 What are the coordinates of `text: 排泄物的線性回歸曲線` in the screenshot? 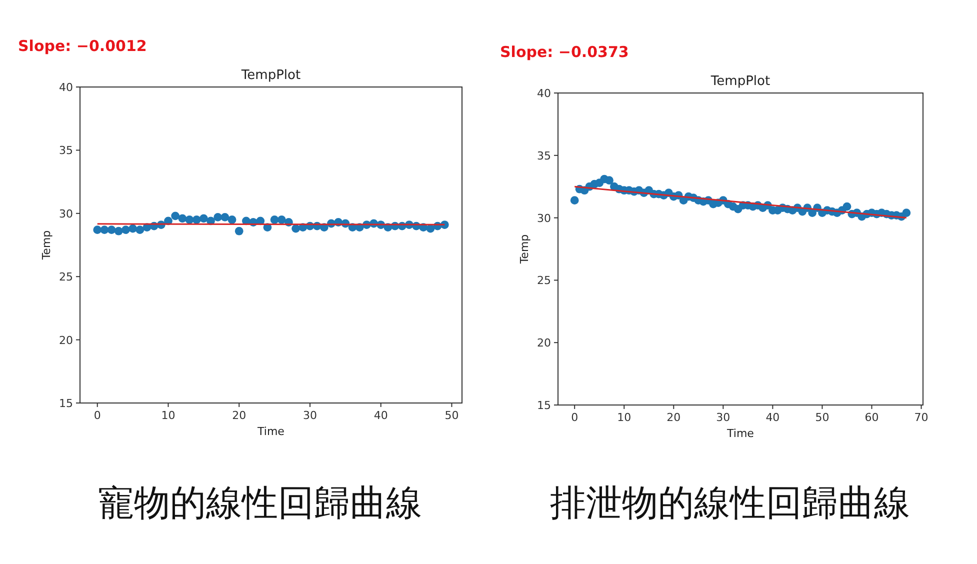 It's located at (730, 503).